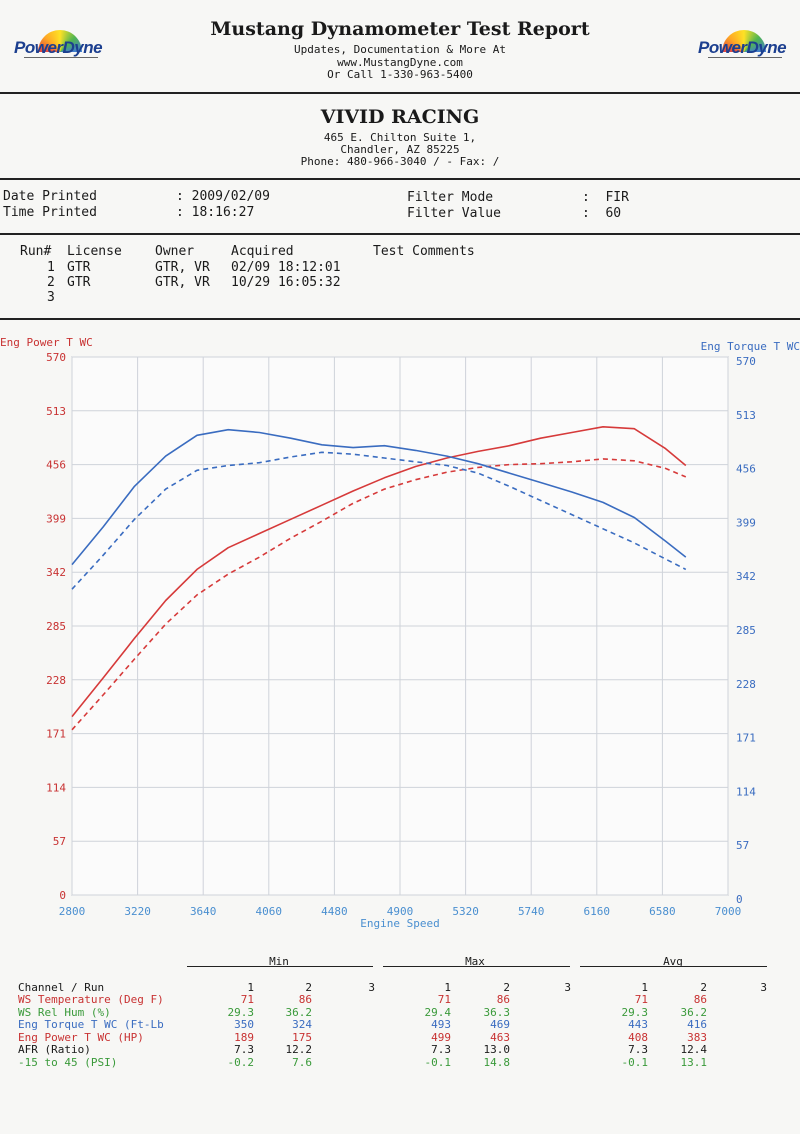 This screenshot has width=800, height=1134. I want to click on x-axis-label: Engine Speed, so click(399, 923).